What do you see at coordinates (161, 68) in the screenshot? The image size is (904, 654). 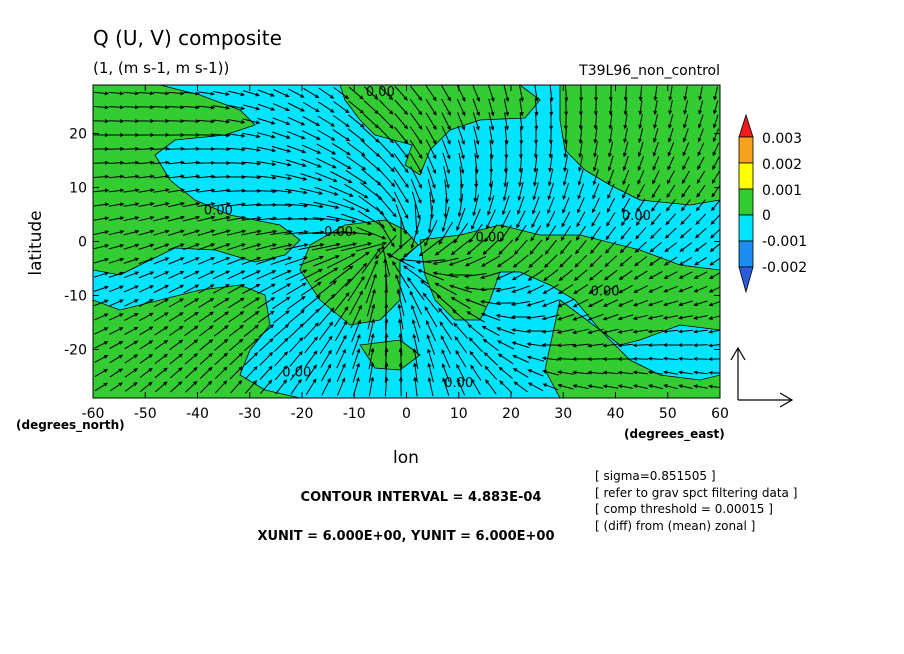 I see `chart-subtitle: (1, (m s-1, m s-1))` at bounding box center [161, 68].